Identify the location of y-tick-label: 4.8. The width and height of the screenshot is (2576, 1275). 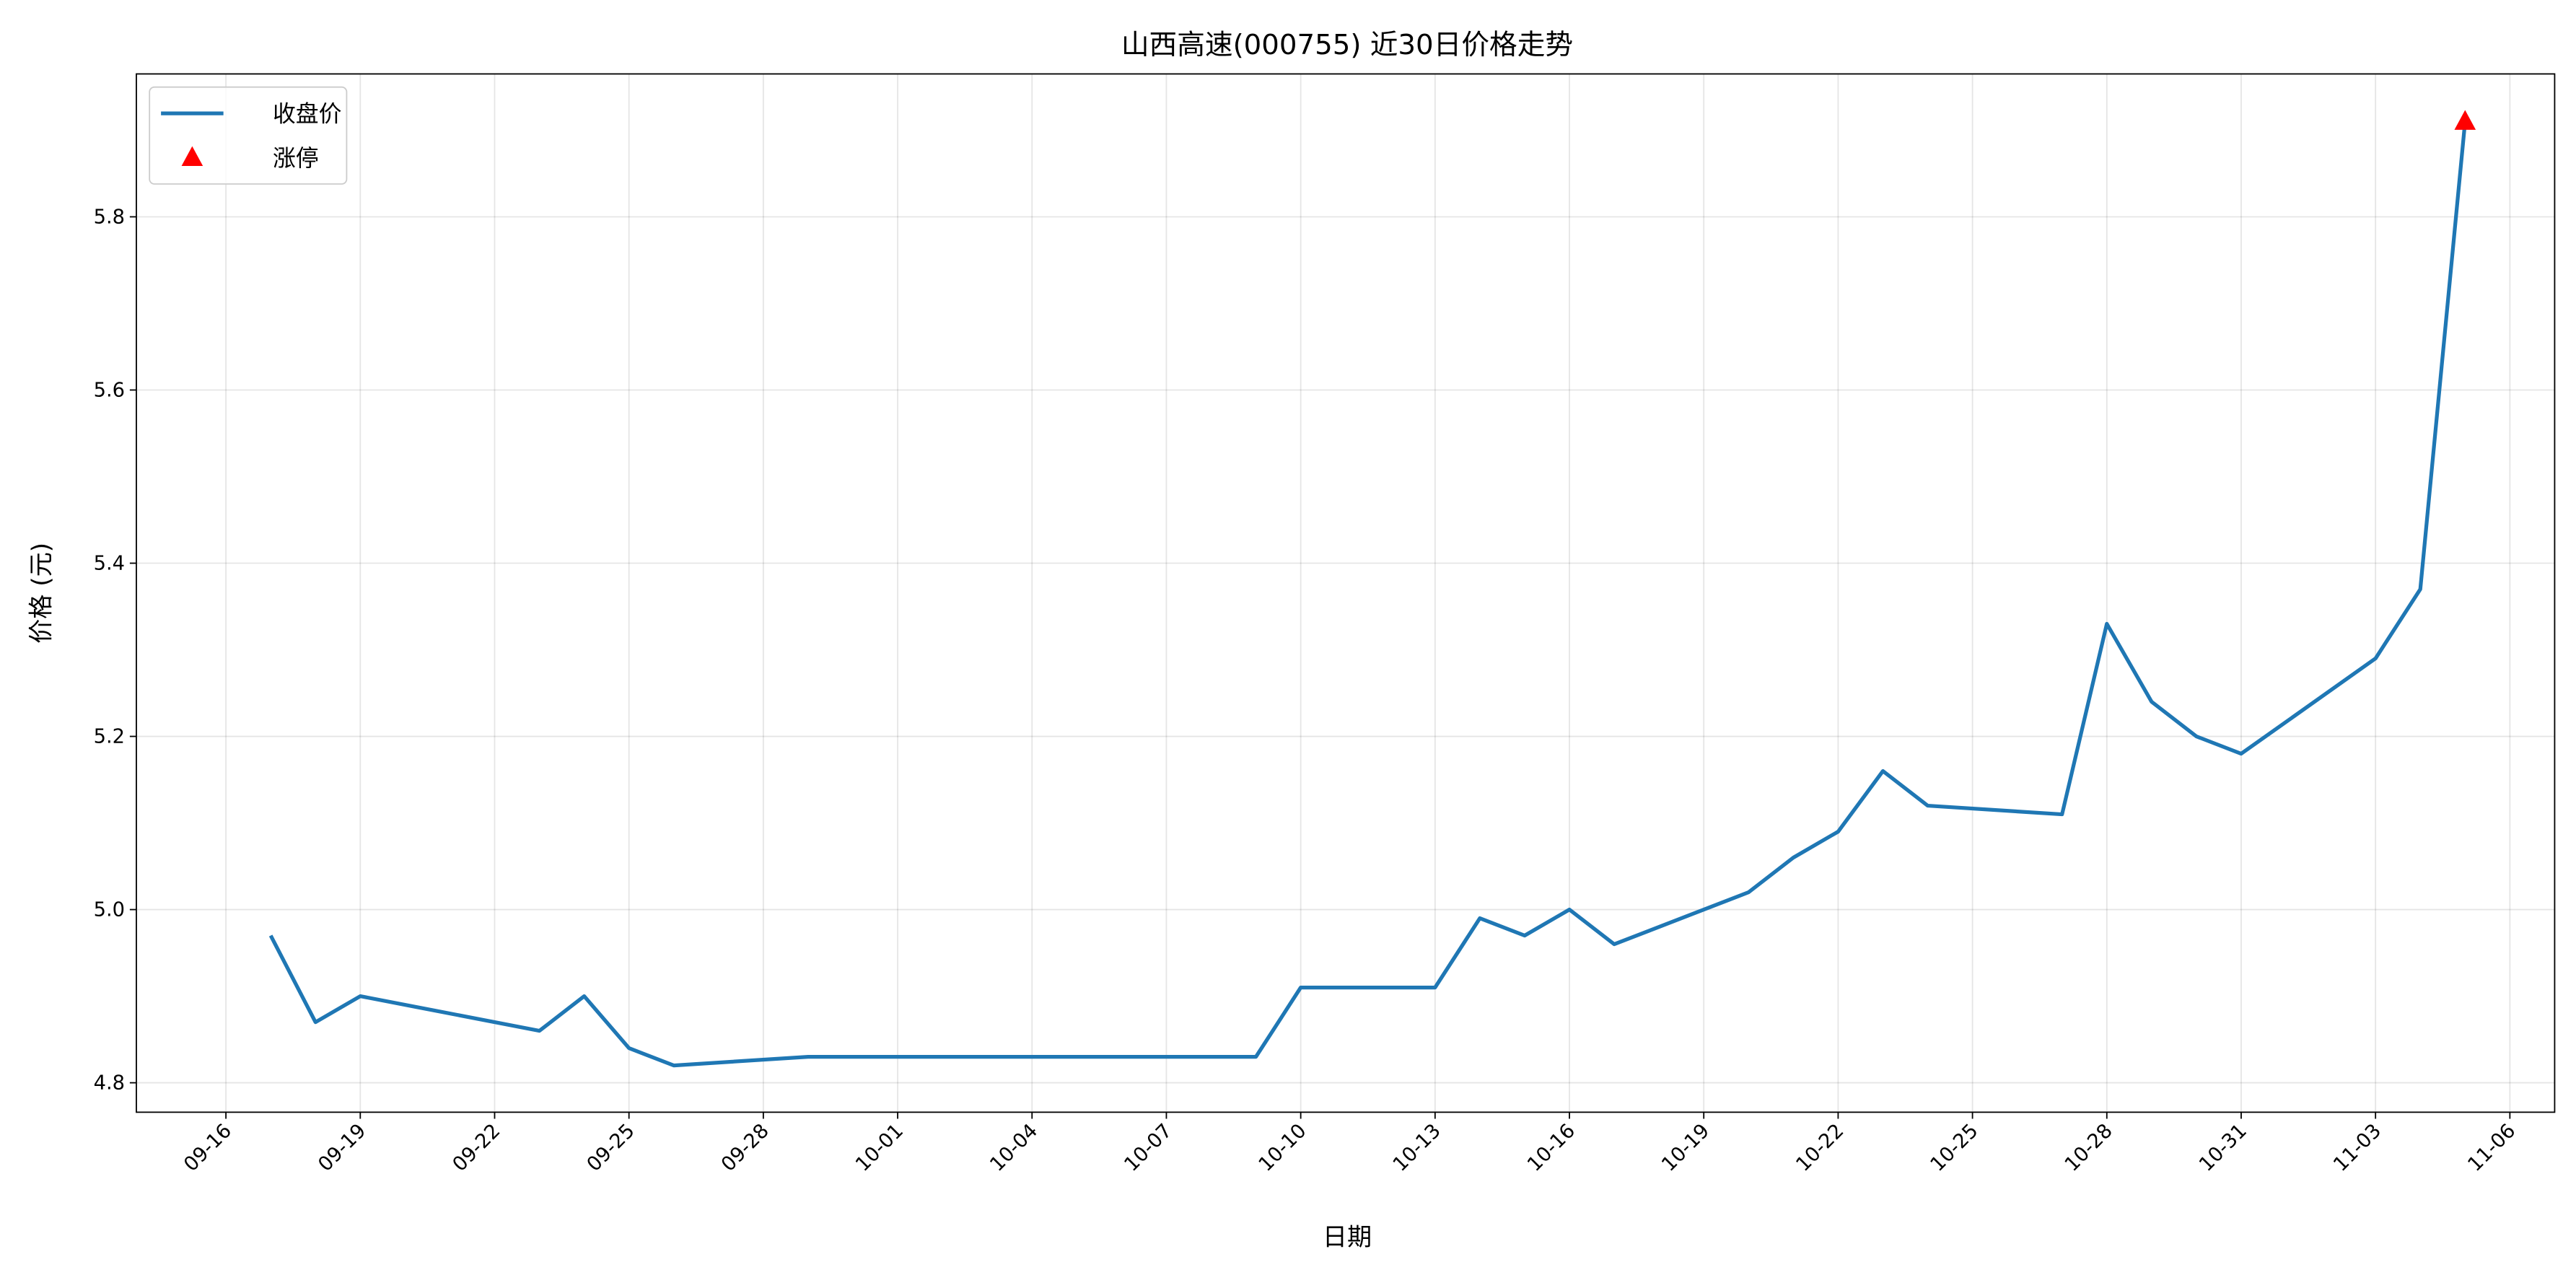
(109, 1084).